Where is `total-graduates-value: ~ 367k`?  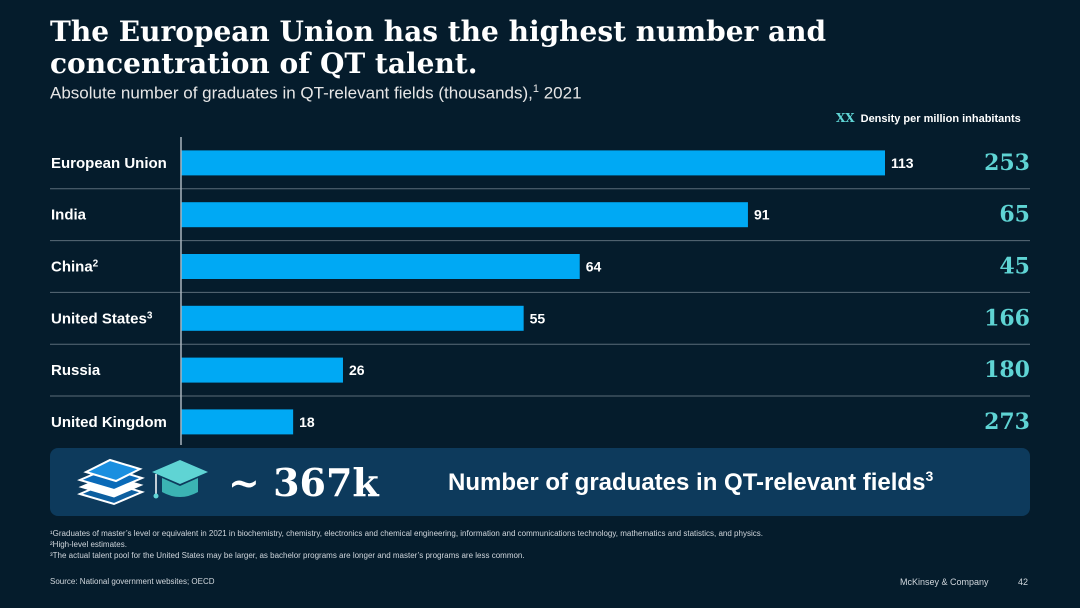 total-graduates-value: ~ 367k is located at coordinates (303, 482).